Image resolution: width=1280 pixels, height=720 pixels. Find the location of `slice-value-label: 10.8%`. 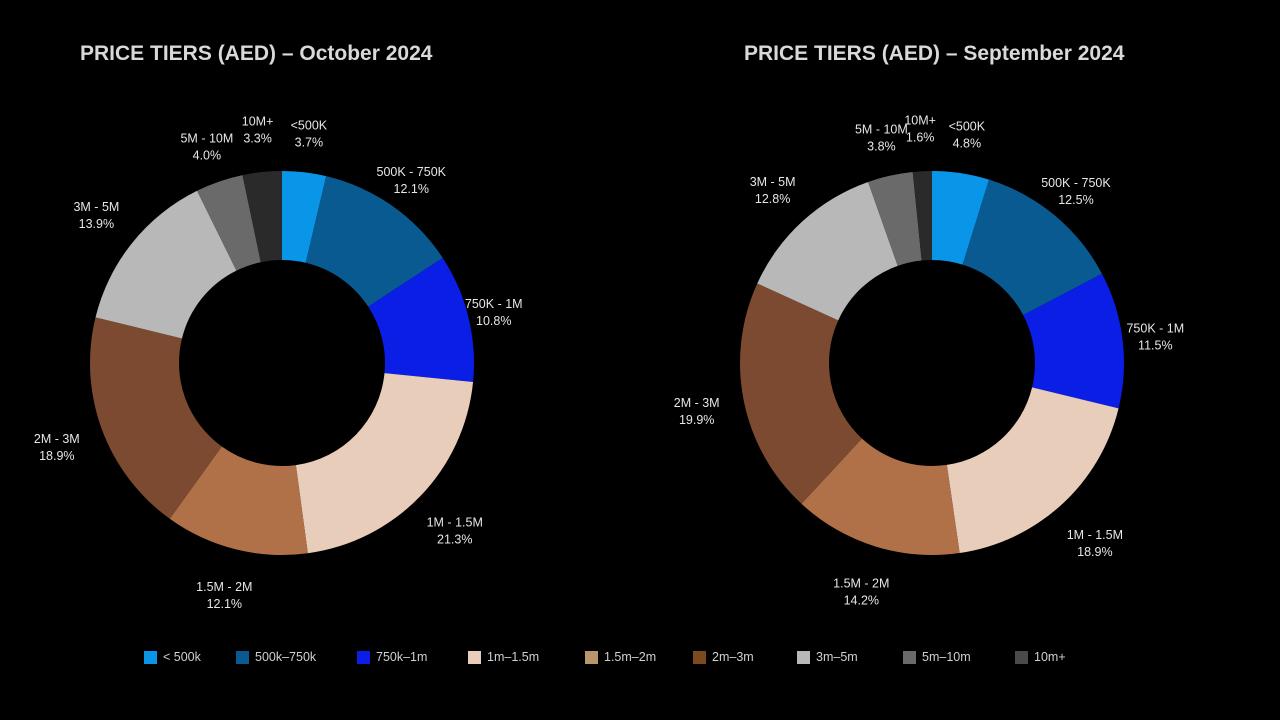

slice-value-label: 10.8% is located at coordinates (493, 321).